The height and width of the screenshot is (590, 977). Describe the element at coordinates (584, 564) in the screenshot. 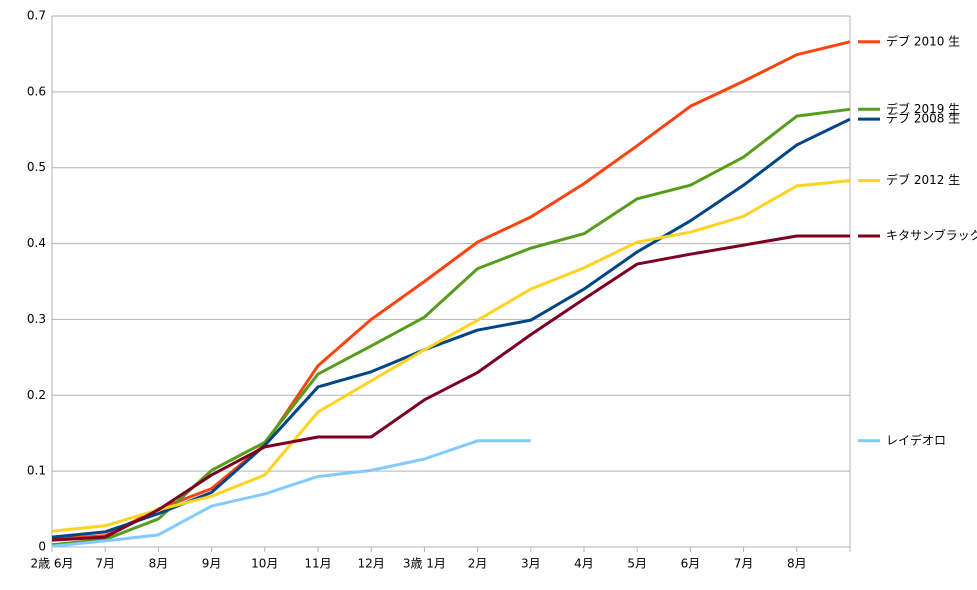

I see `x-tick-label: 4月` at that location.